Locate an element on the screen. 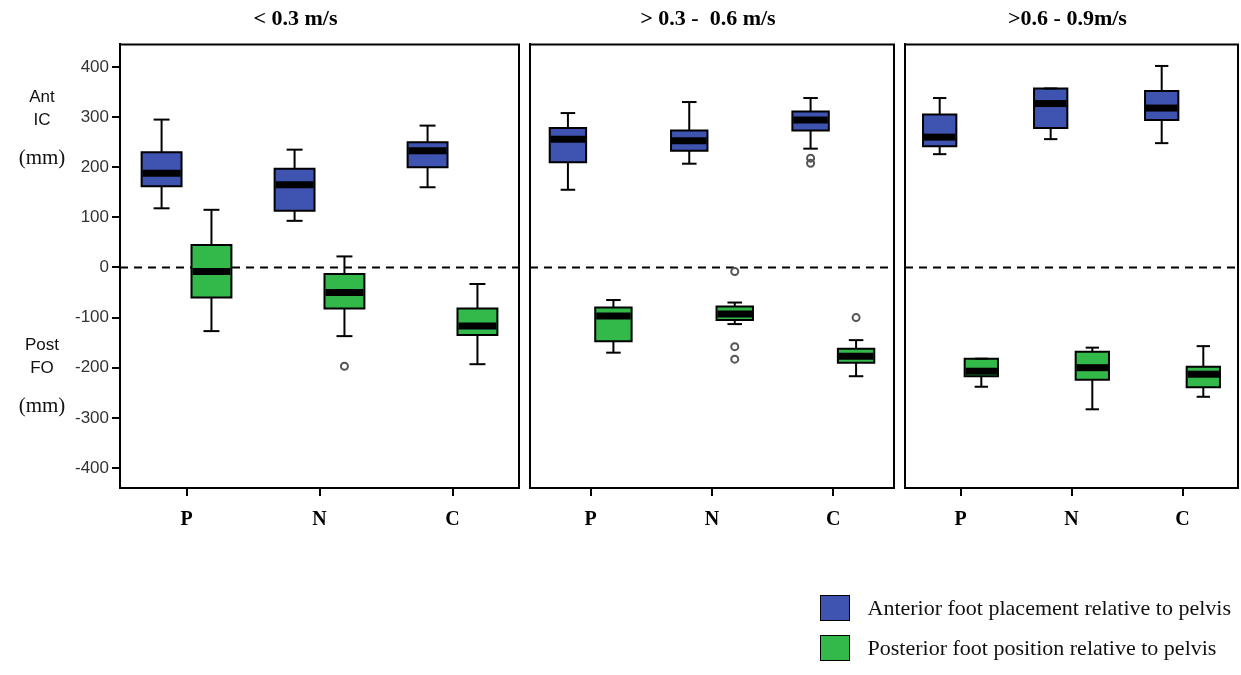 Image resolution: width=1241 pixels, height=675 pixels. text: Post FO (mm) is located at coordinates (42, 376).